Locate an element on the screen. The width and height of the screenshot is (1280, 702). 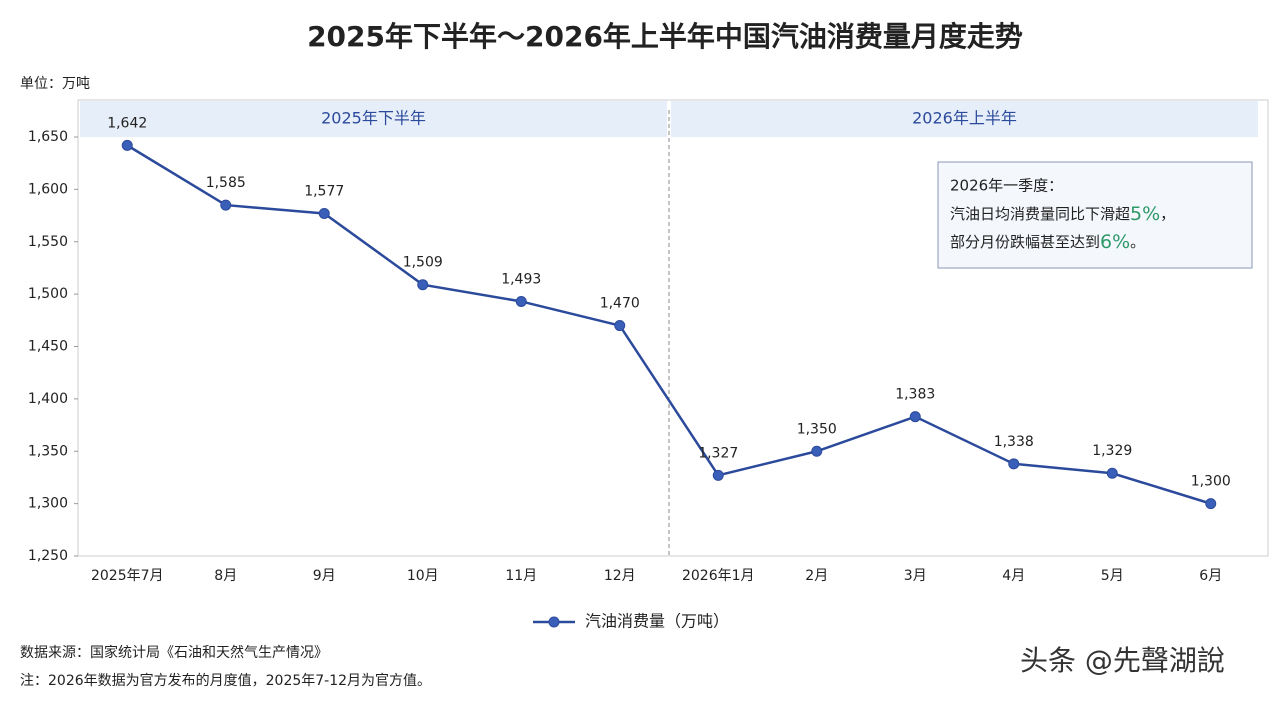
legend-label: 汽油消费量（万吨） is located at coordinates (657, 621).